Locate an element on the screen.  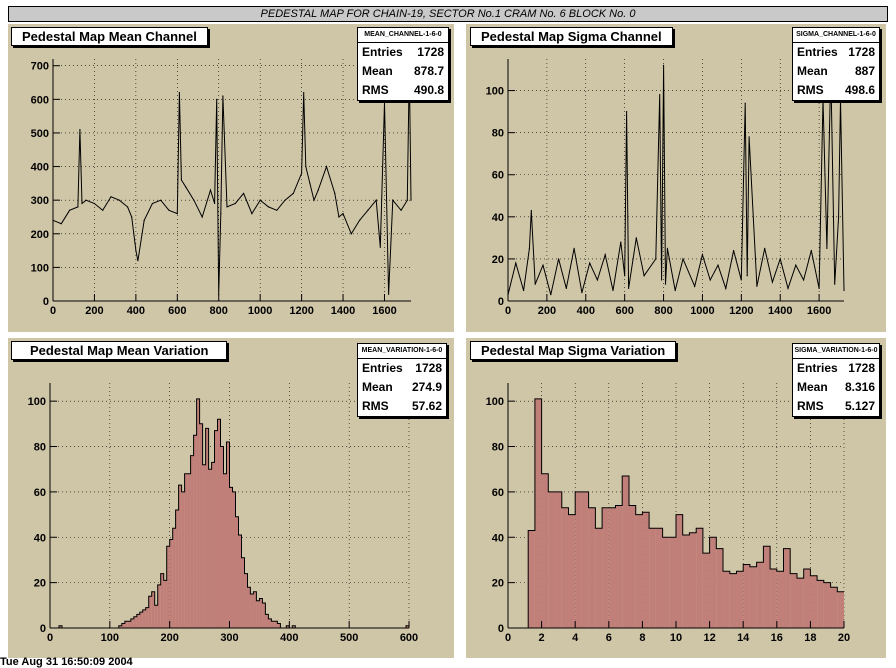
y-tick-label: 700 is located at coordinates (40, 67).